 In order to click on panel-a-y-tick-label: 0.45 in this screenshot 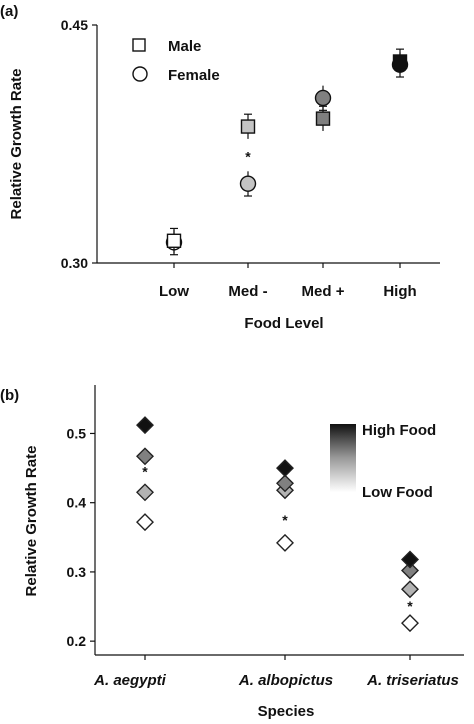, I will do `click(74, 25)`.